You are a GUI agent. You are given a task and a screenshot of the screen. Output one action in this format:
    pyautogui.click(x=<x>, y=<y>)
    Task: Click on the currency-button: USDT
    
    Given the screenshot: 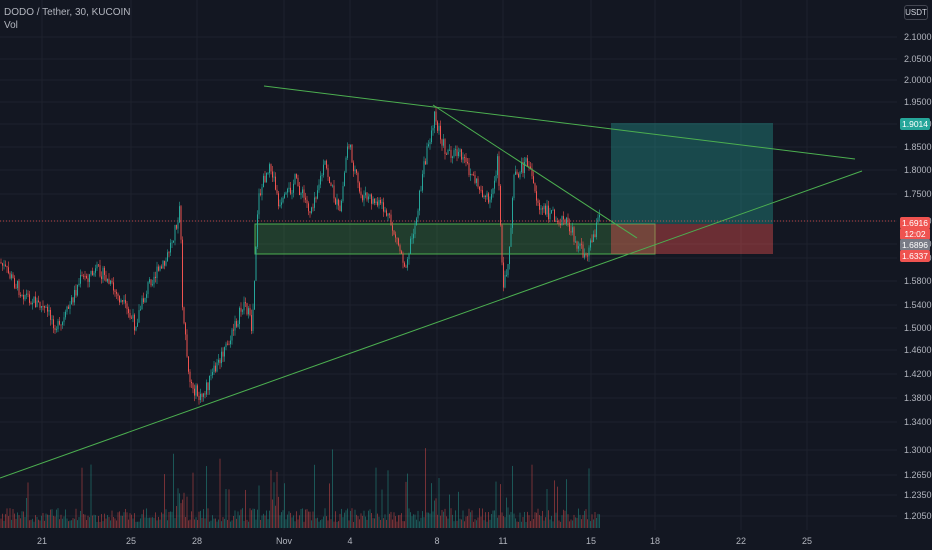 What is the action you would take?
    pyautogui.click(x=916, y=12)
    